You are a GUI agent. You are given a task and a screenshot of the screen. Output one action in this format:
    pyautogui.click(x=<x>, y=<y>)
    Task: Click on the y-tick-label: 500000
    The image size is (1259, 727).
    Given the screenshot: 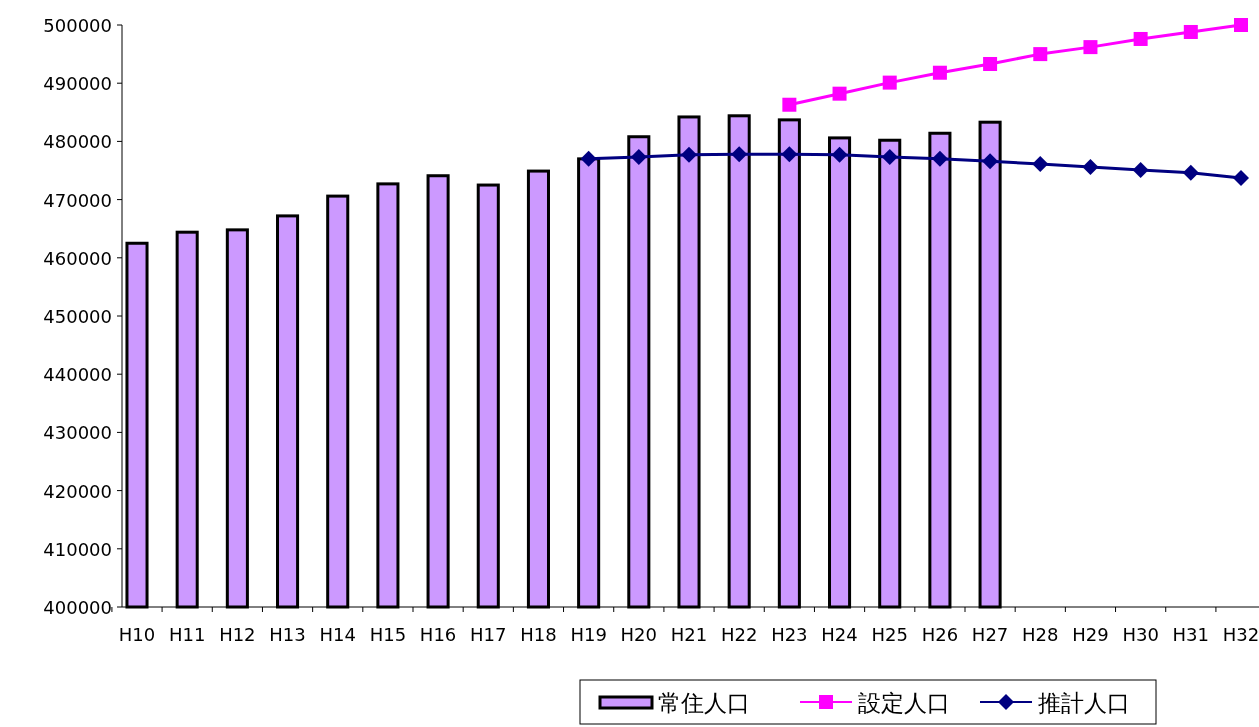 What is the action you would take?
    pyautogui.click(x=77, y=25)
    